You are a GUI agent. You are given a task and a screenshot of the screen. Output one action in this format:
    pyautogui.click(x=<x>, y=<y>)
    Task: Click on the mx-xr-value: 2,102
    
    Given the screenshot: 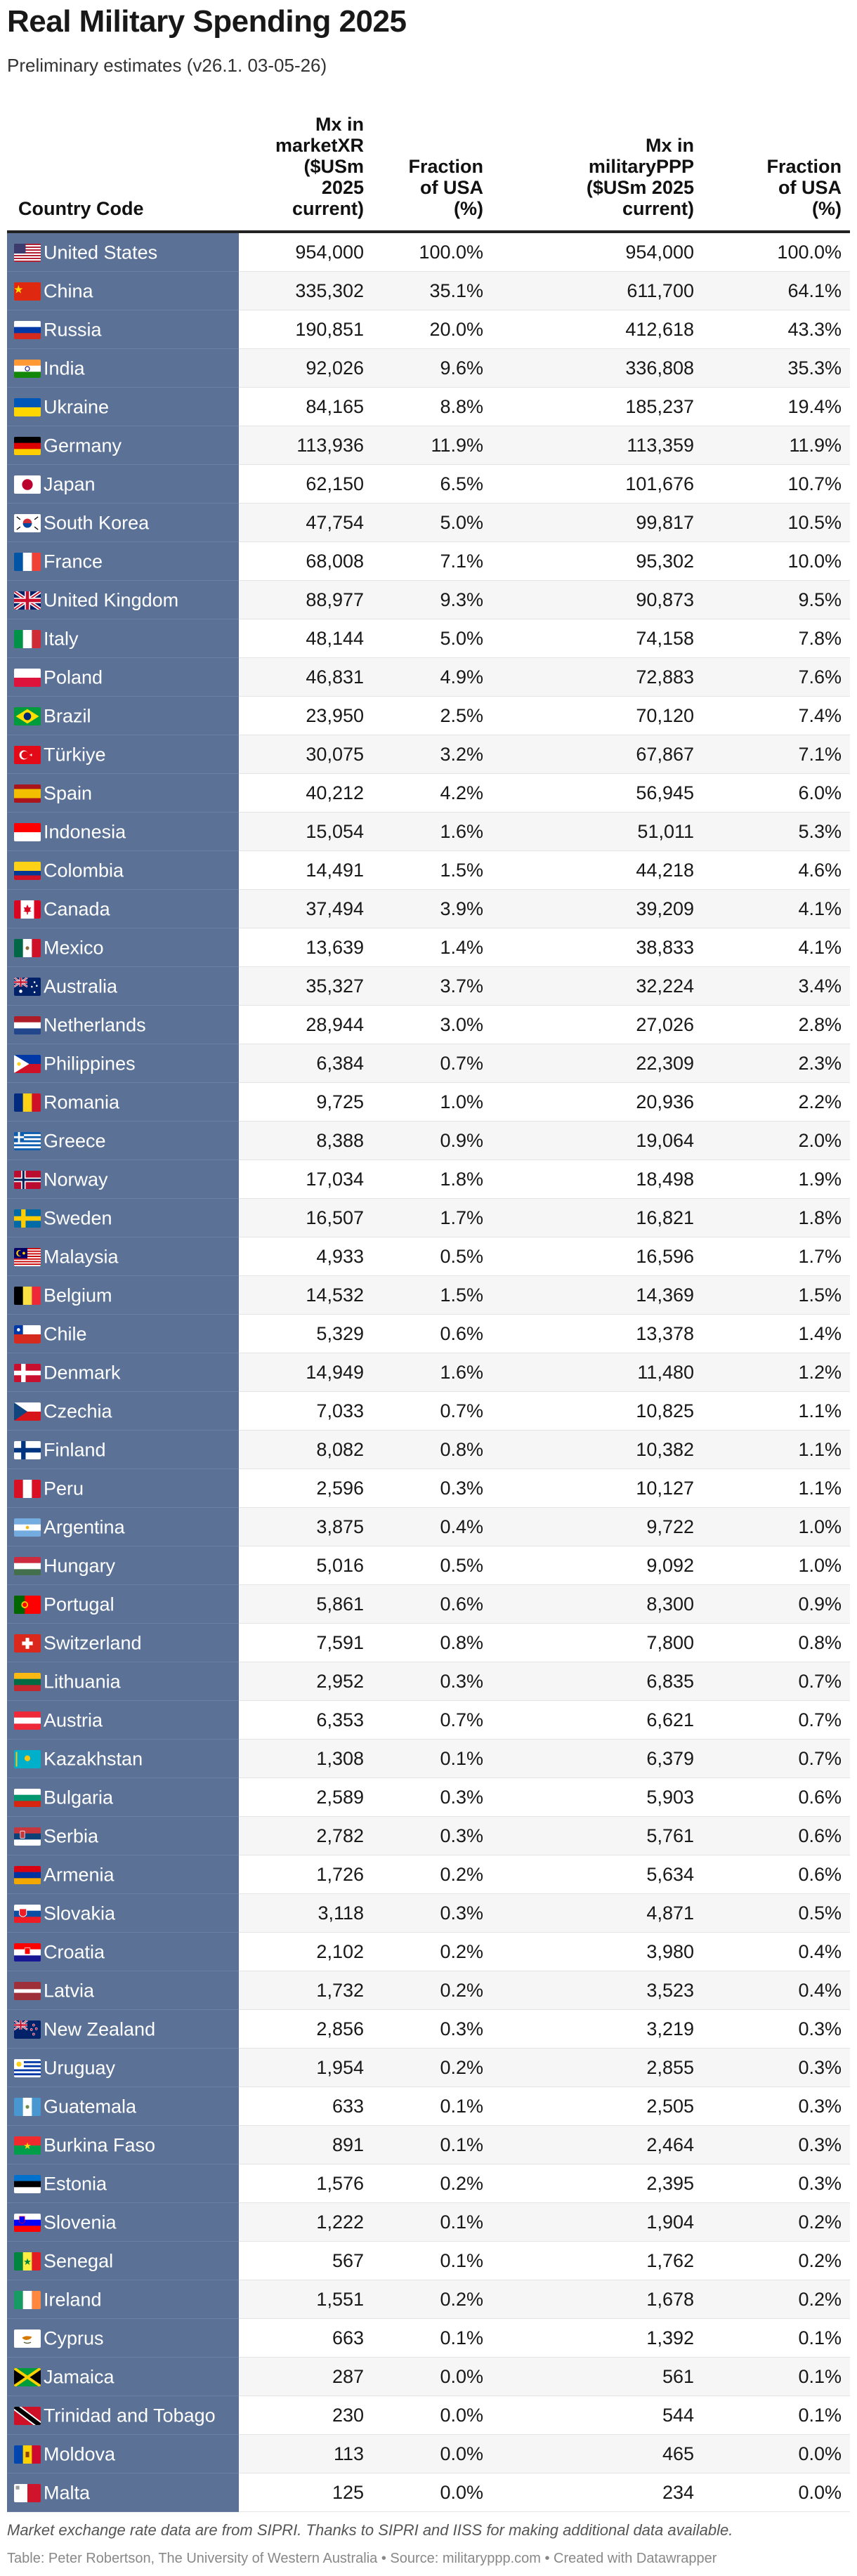 What is the action you would take?
    pyautogui.click(x=305, y=1952)
    